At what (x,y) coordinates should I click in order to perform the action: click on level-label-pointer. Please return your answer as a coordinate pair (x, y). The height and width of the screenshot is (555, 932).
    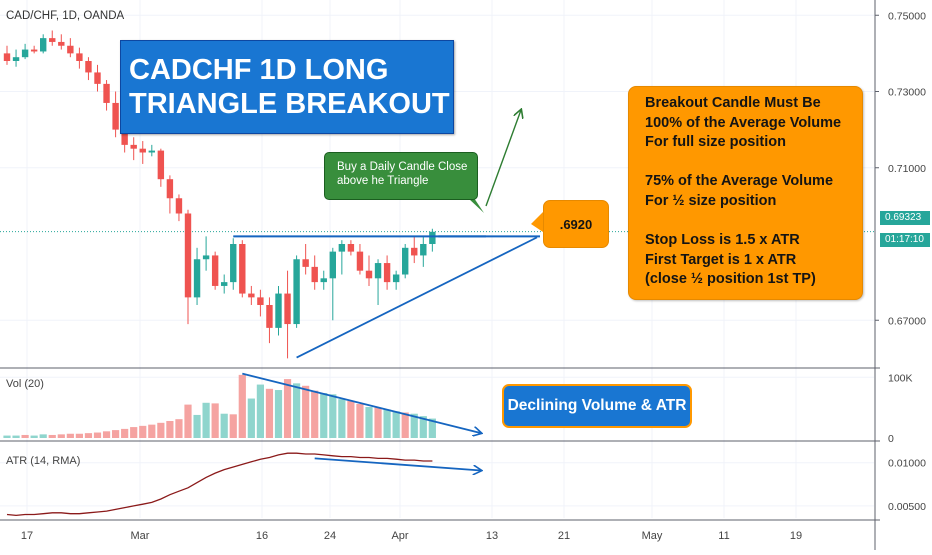
    Looking at the image, I should click on (537, 222).